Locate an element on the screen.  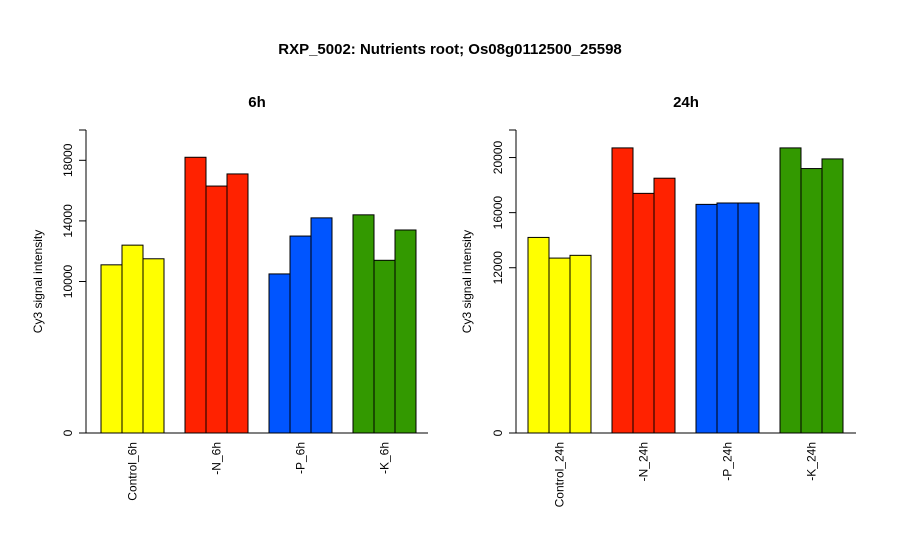
bar-Control_24h-rep1 is located at coordinates (538, 335).